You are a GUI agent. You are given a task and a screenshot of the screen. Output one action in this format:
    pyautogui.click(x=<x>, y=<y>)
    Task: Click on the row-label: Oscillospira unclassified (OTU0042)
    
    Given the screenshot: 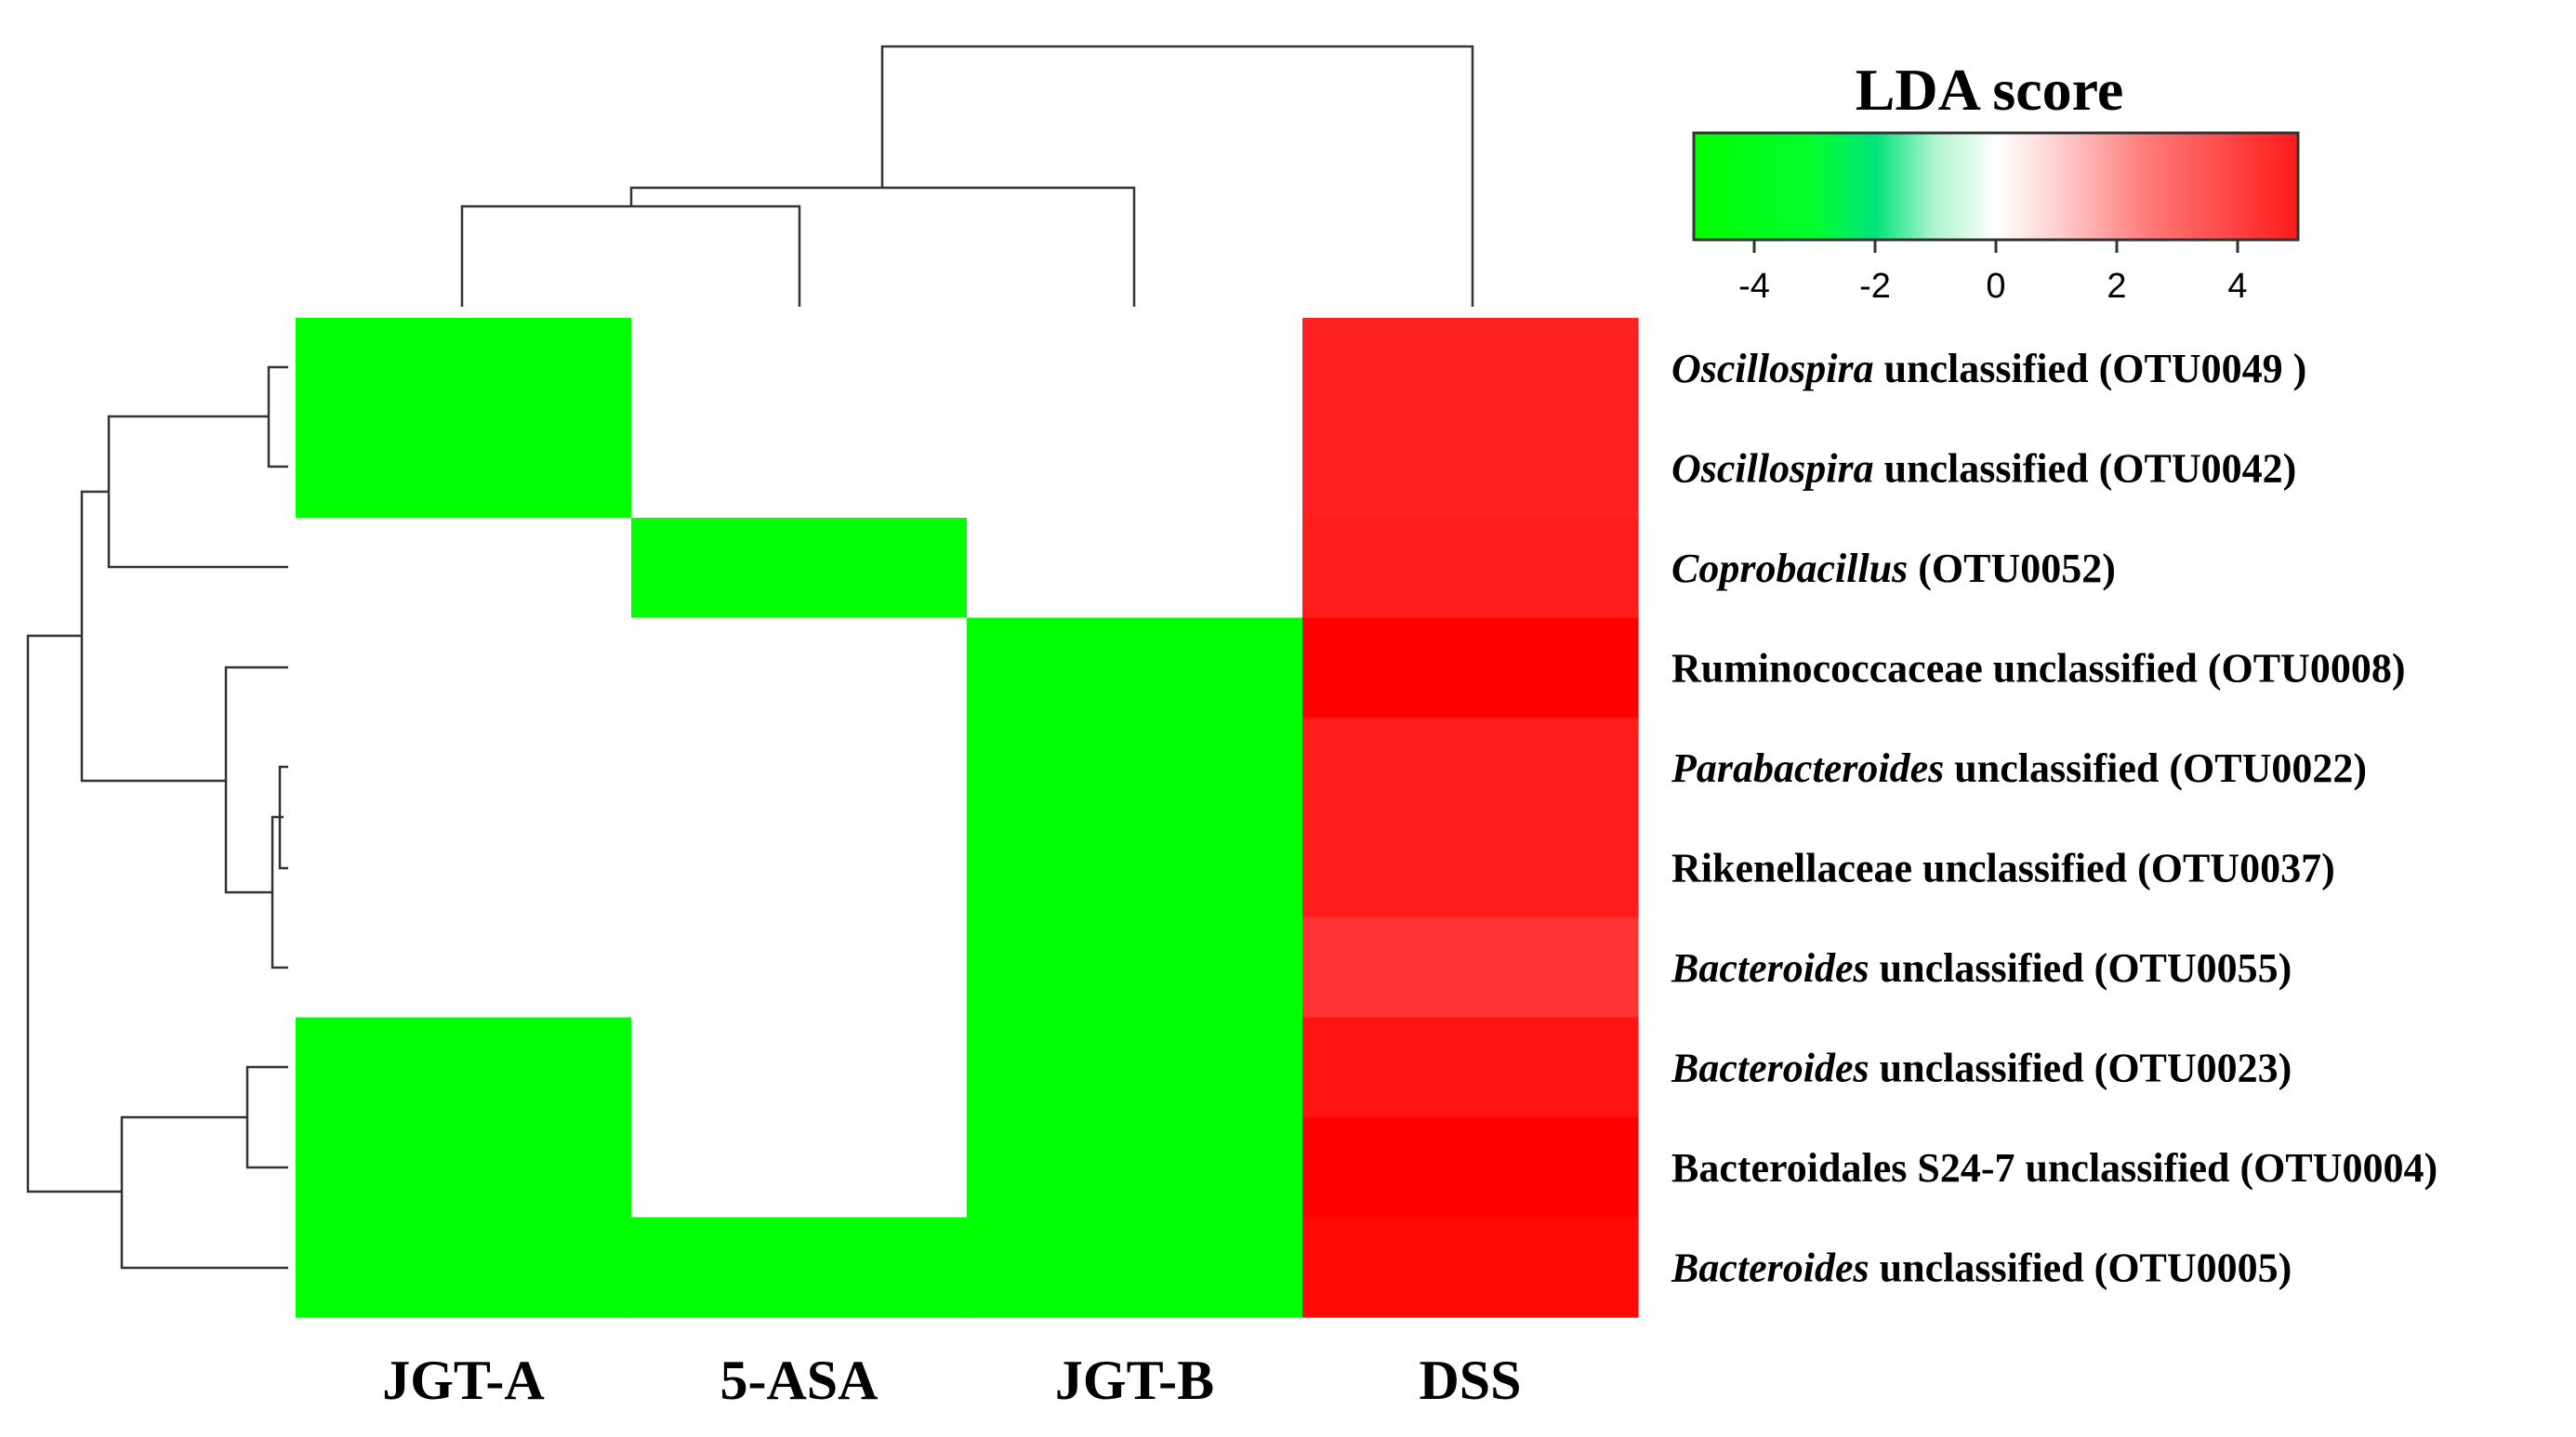 What is the action you would take?
    pyautogui.click(x=1983, y=468)
    